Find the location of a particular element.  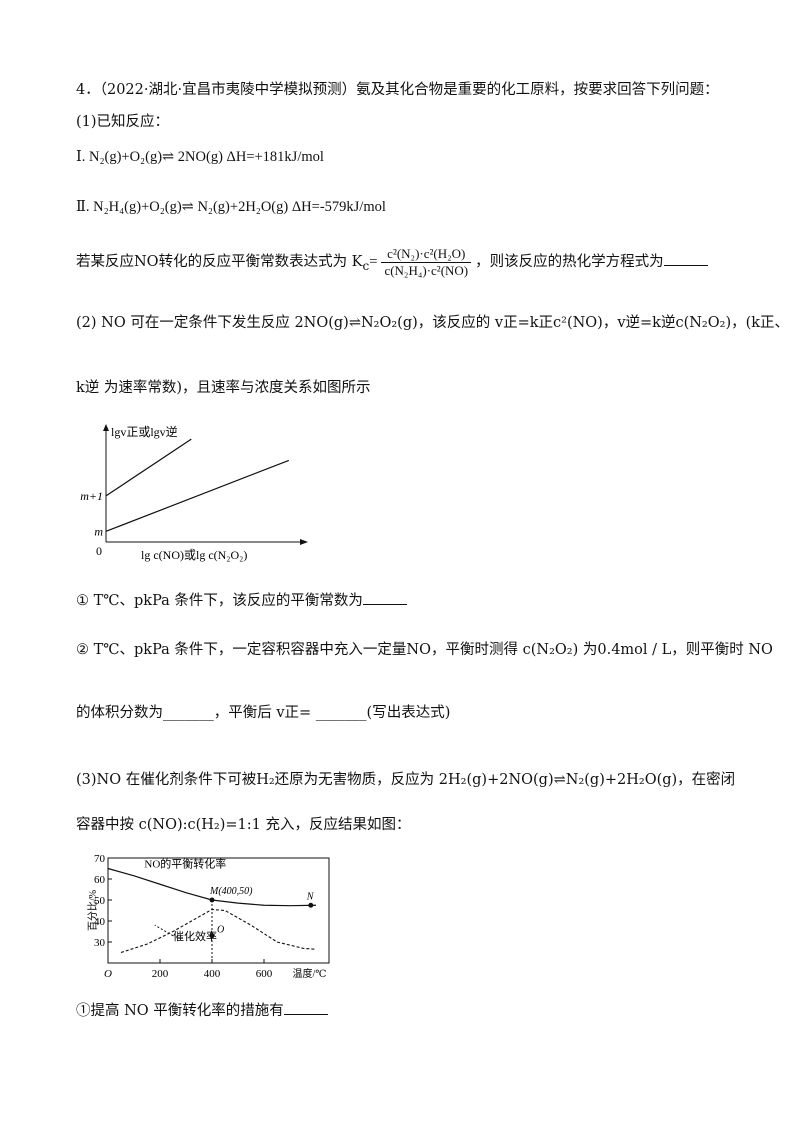

y-tick-label: 40 is located at coordinates (100, 922).